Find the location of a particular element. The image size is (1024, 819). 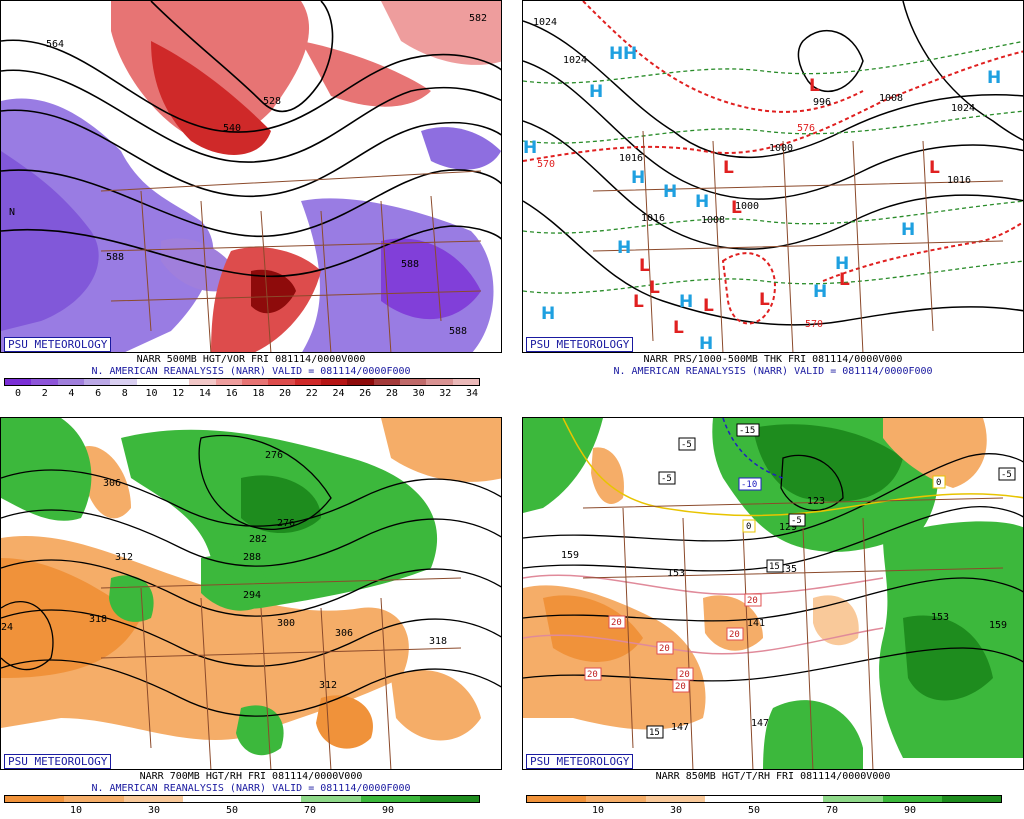

caption-line-1: NARR 500MB HGT/VOR FRI 081114/0000V000 is located at coordinates (251, 359).